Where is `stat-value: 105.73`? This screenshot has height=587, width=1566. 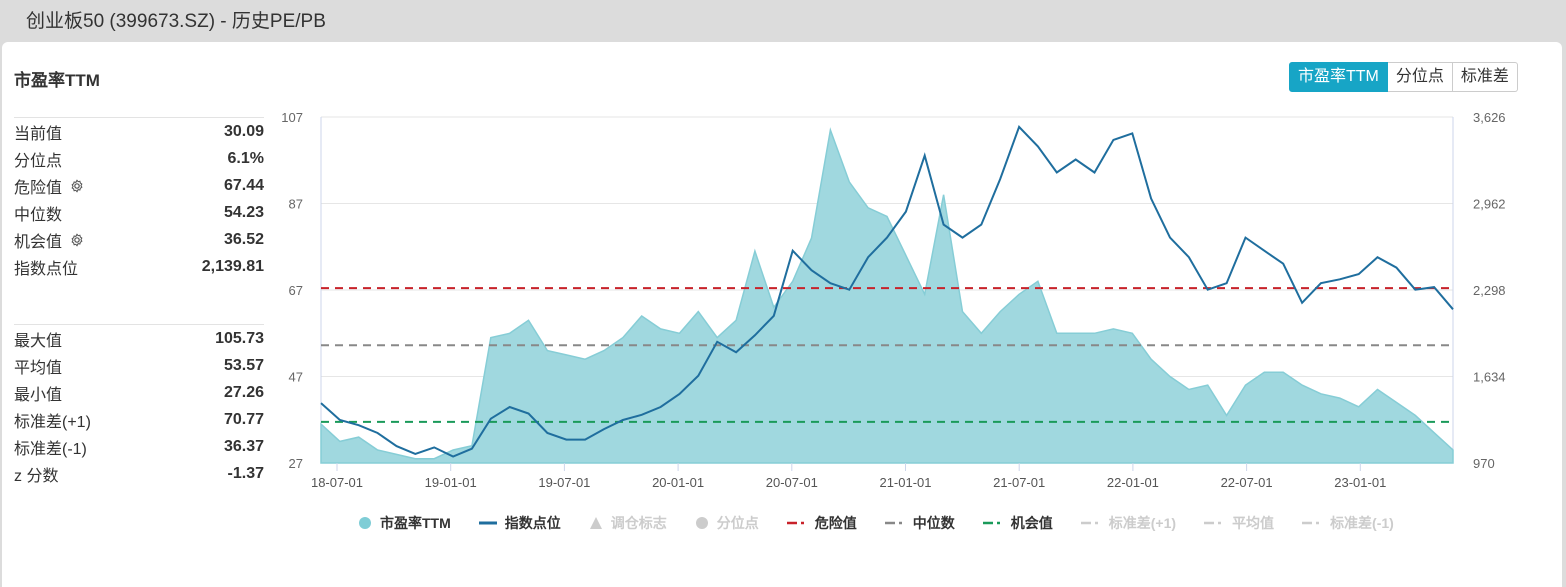
stat-value: 105.73 is located at coordinates (239, 338).